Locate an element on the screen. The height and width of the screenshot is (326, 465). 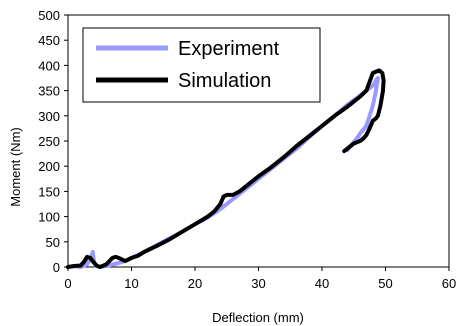
y-axis-title: Moment (Nm) is located at coordinates (15, 166).